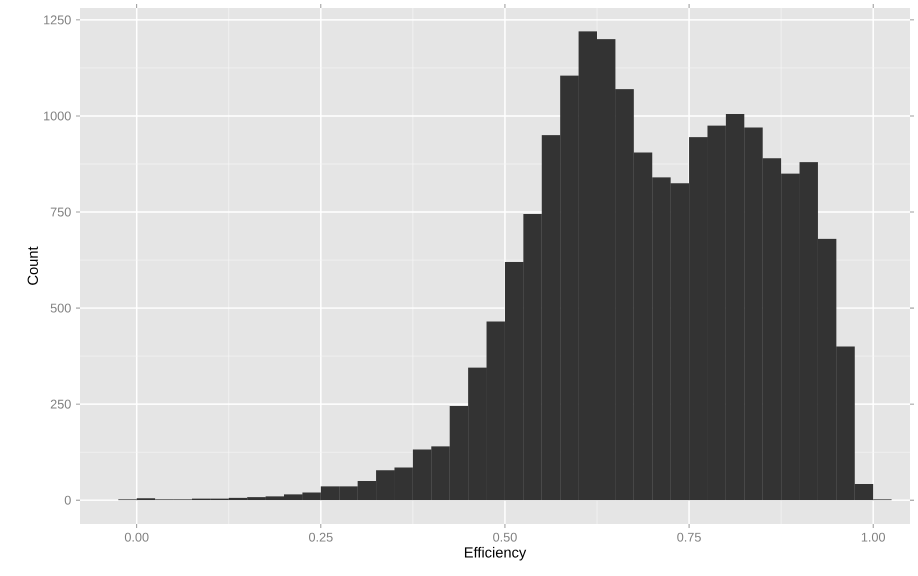 The width and height of the screenshot is (918, 576). I want to click on y-tick-label: 500, so click(60, 308).